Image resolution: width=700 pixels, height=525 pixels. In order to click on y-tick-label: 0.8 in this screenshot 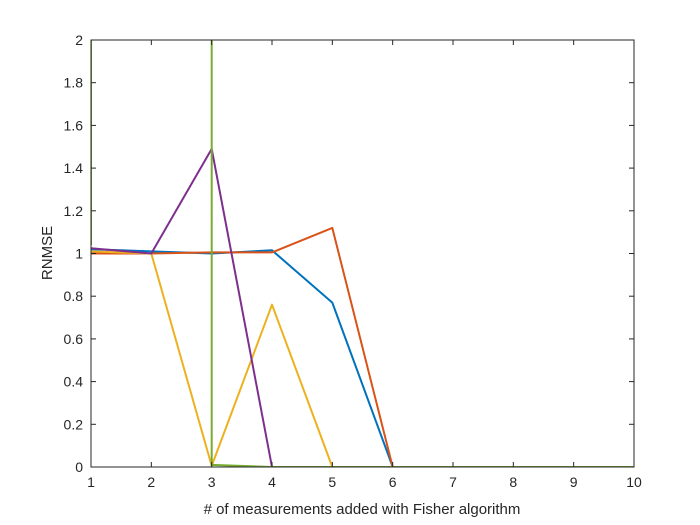, I will do `click(74, 296)`.